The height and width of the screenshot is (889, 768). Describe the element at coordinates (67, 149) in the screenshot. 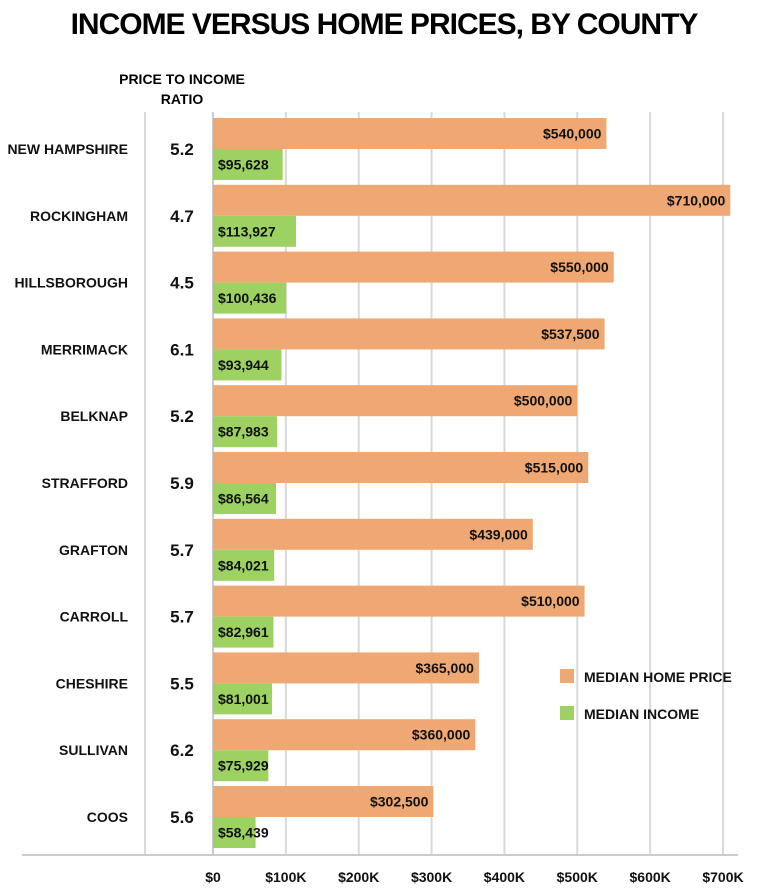

I see `category-label: NEW HAMPSHIRE` at that location.